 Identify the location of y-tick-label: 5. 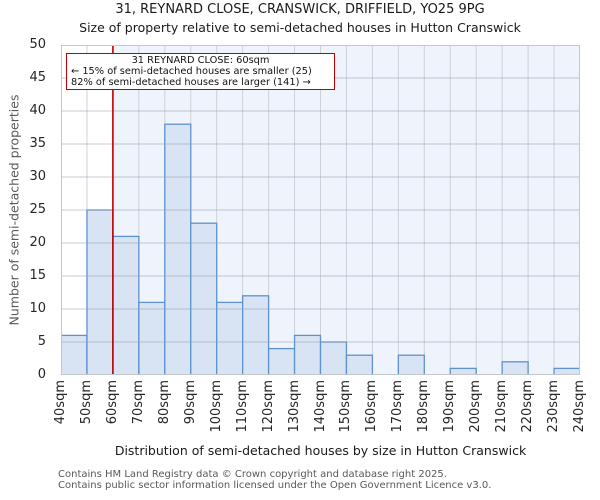
(41, 341).